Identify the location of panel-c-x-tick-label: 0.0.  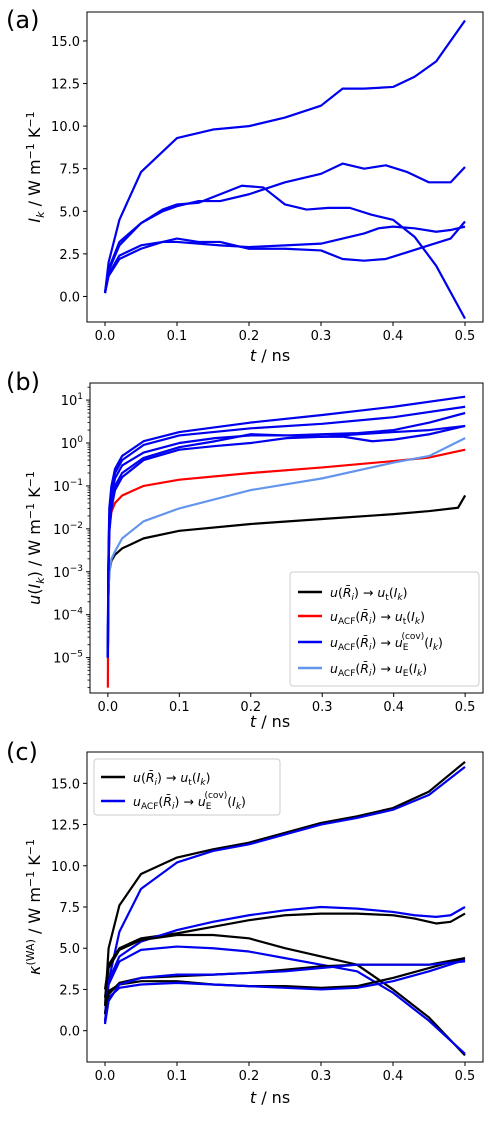
(105, 1076).